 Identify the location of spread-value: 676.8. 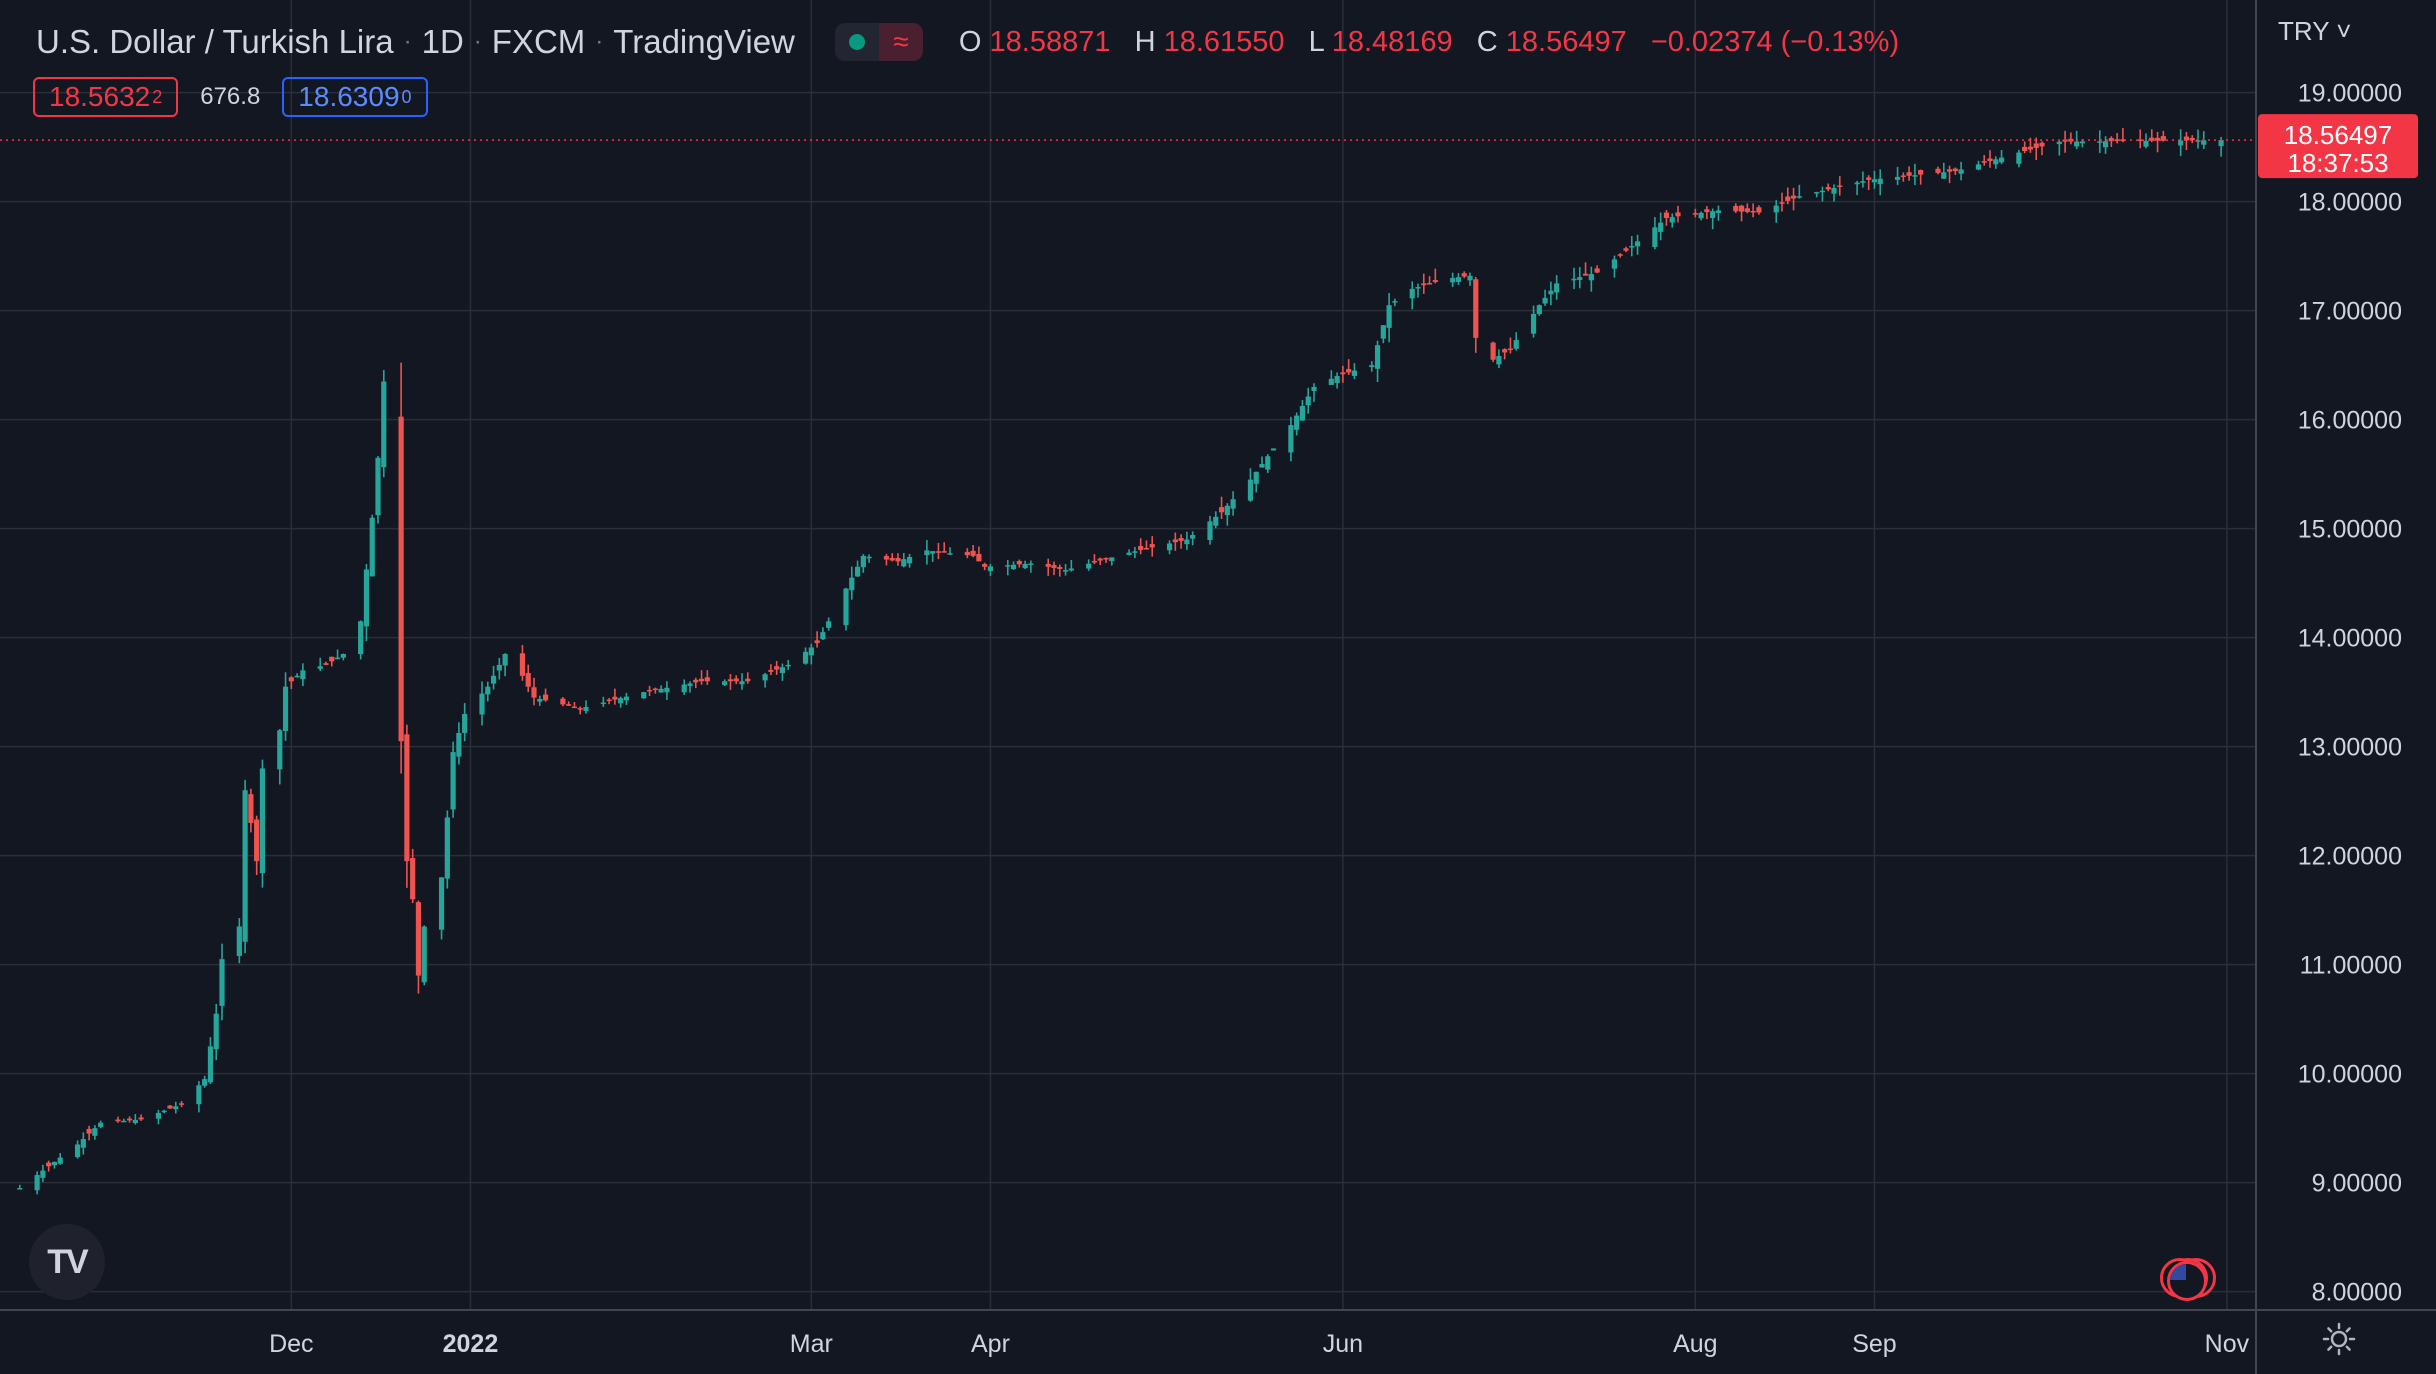
(230, 96).